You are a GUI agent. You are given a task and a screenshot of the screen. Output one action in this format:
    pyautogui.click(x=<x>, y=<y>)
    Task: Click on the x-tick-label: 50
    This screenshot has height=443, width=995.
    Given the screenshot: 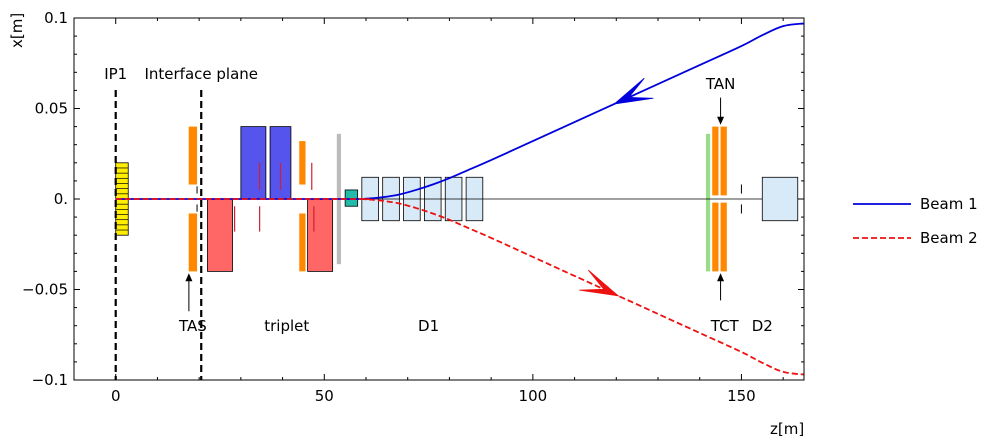 What is the action you would take?
    pyautogui.click(x=324, y=396)
    